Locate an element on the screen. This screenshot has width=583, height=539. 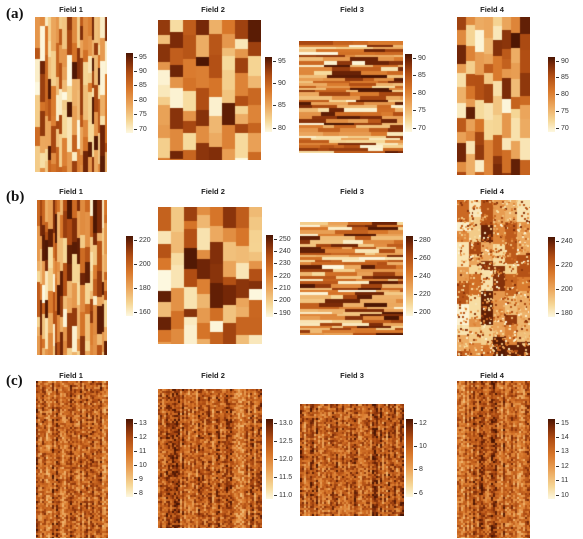
row-label-a: (a) is located at coordinates (15, 14).